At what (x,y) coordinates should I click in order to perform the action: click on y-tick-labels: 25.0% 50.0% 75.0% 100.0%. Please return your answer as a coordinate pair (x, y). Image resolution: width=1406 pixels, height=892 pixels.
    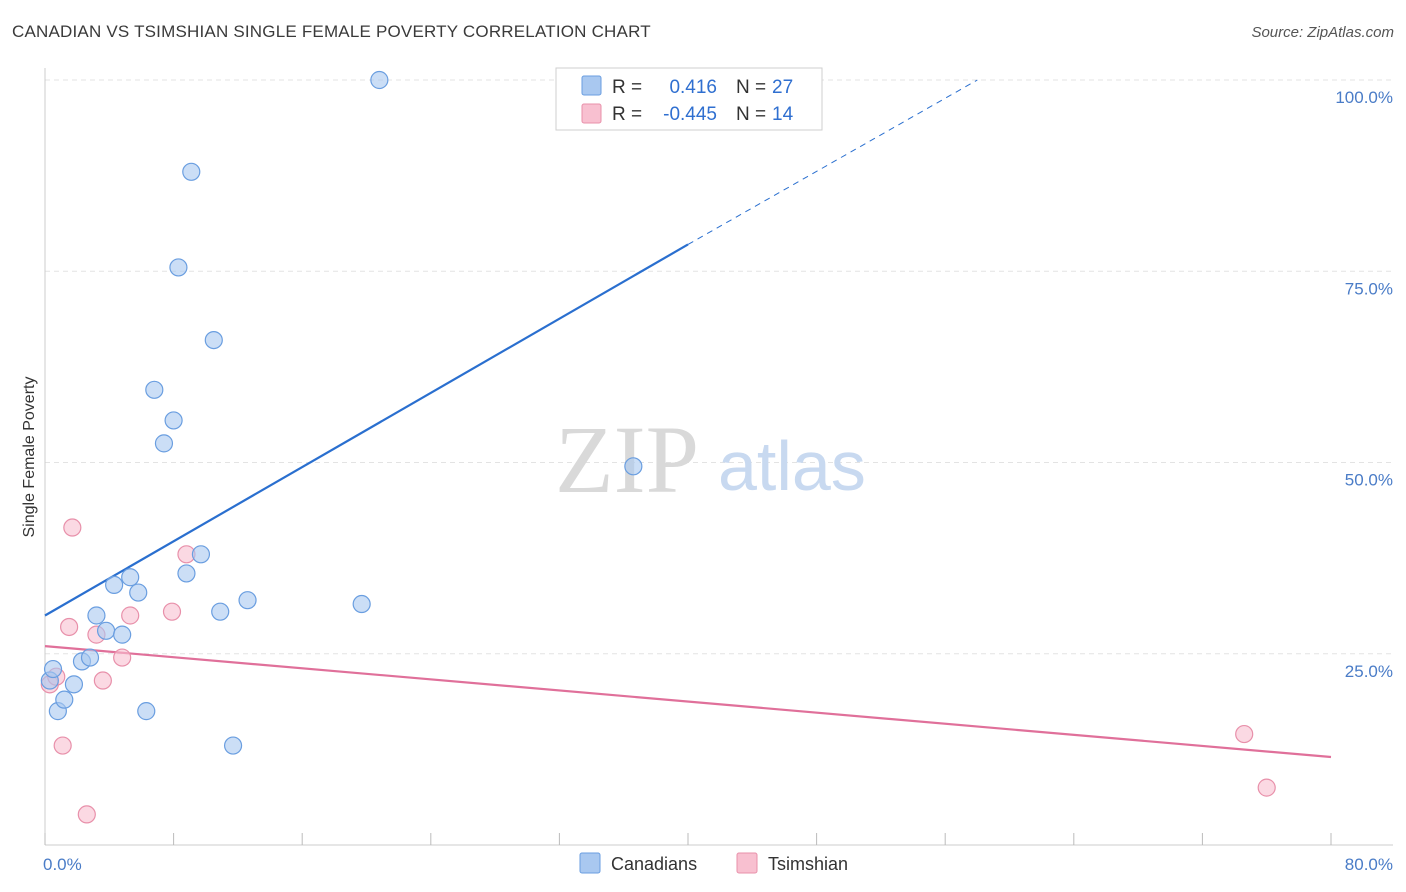
    Looking at the image, I should click on (1364, 384).